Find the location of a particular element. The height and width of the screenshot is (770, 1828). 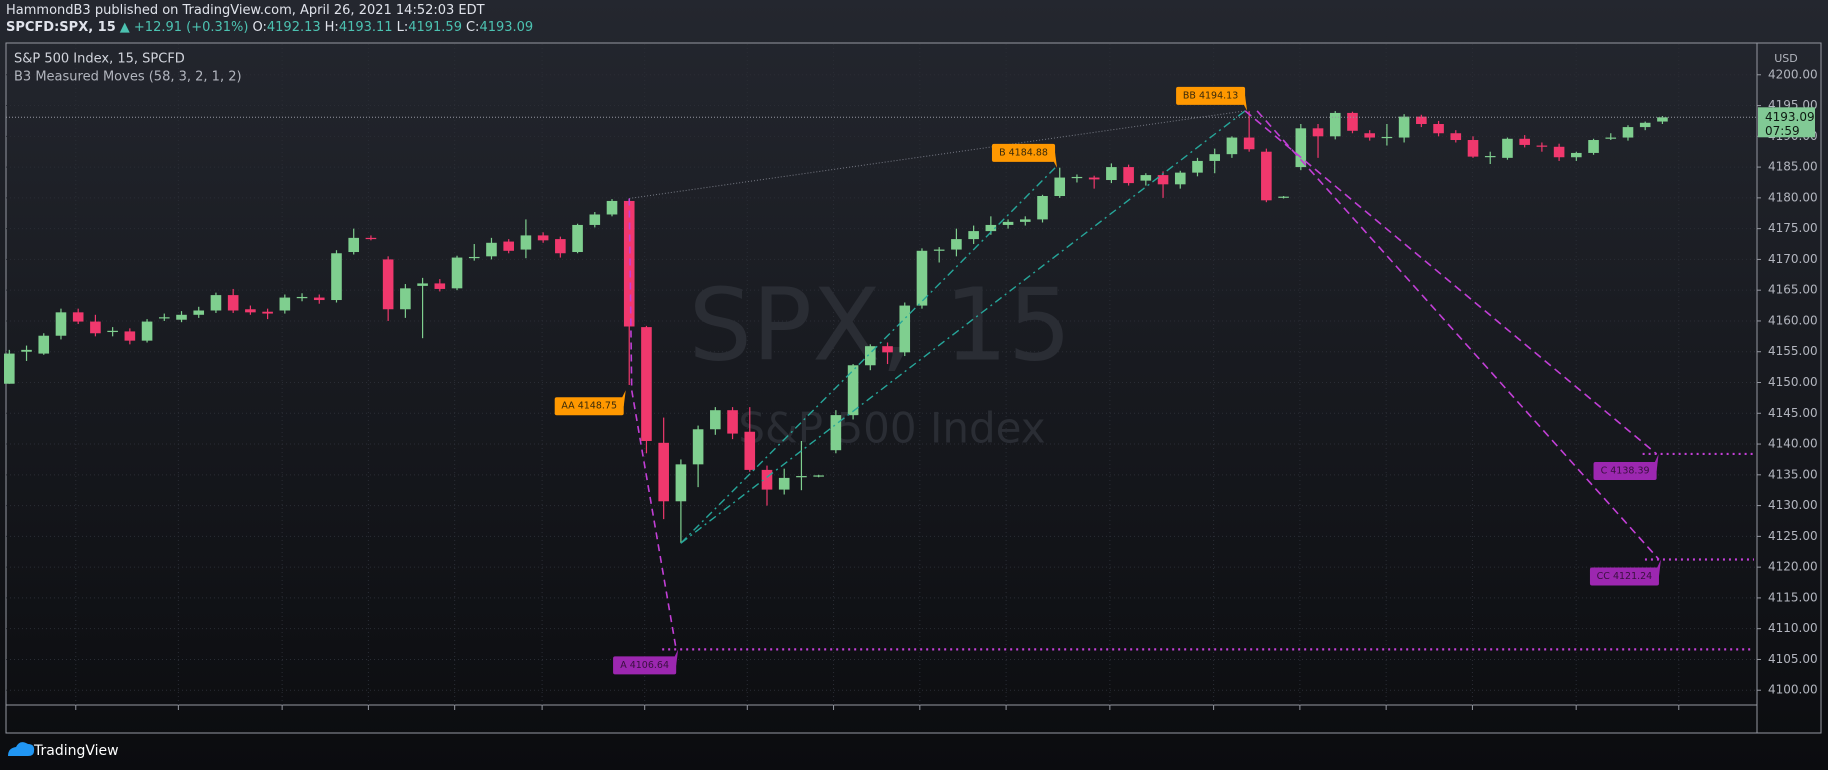

ohlc-c: C:4193.09 is located at coordinates (499, 27).